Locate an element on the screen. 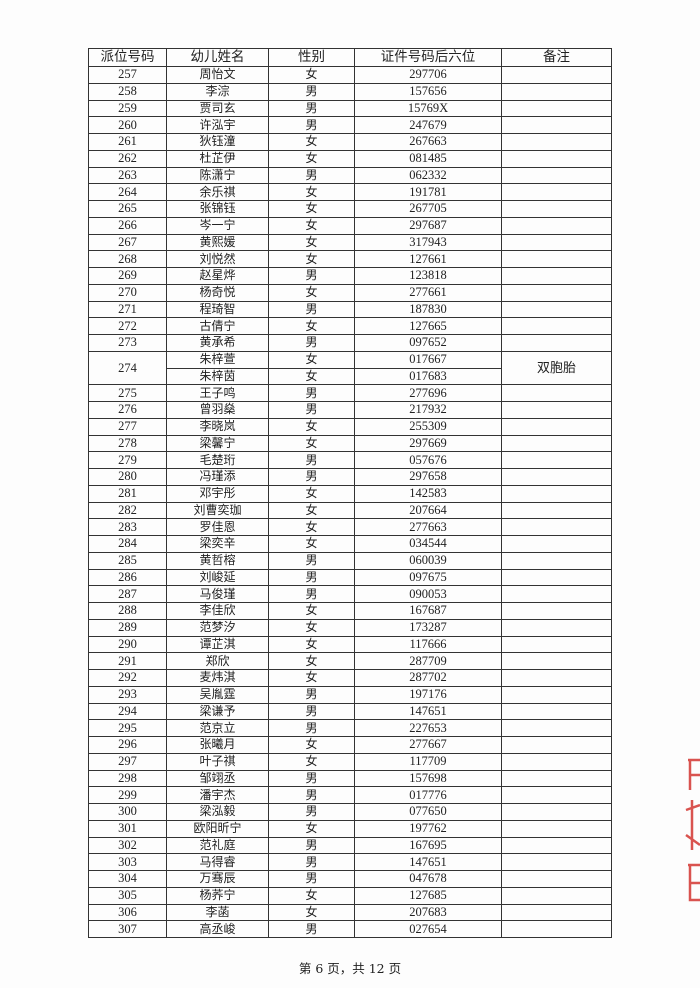 Image resolution: width=700 pixels, height=988 pixels. table-row: 291 郑欣女 287709 is located at coordinates (350, 661).